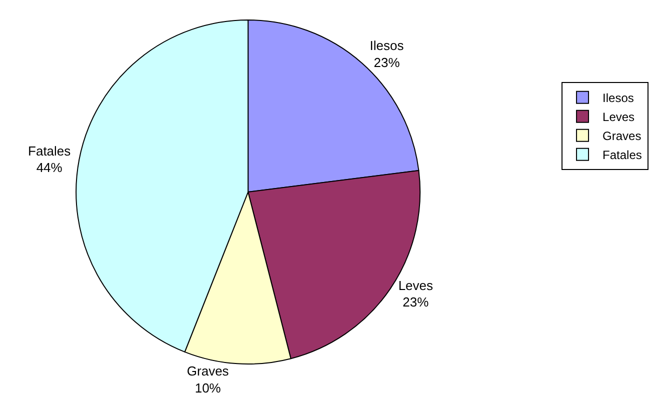  I want to click on legend-label: Leves, so click(618, 117).